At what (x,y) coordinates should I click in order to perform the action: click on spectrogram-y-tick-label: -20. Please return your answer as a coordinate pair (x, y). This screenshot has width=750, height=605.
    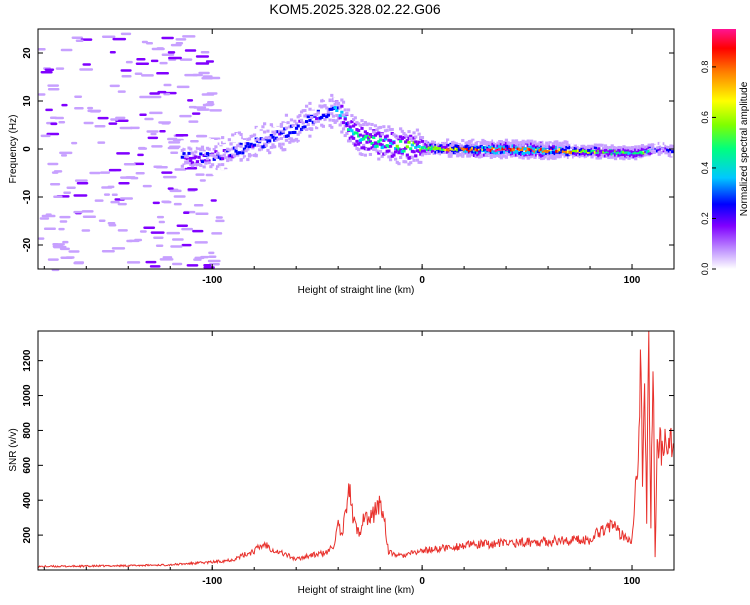
    Looking at the image, I should click on (27, 244).